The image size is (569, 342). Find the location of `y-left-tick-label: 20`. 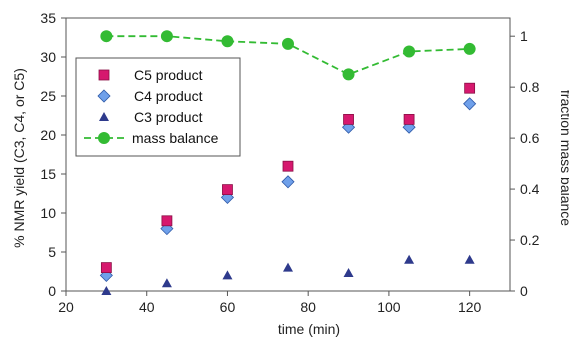

y-left-tick-label: 20 is located at coordinates (48, 135).